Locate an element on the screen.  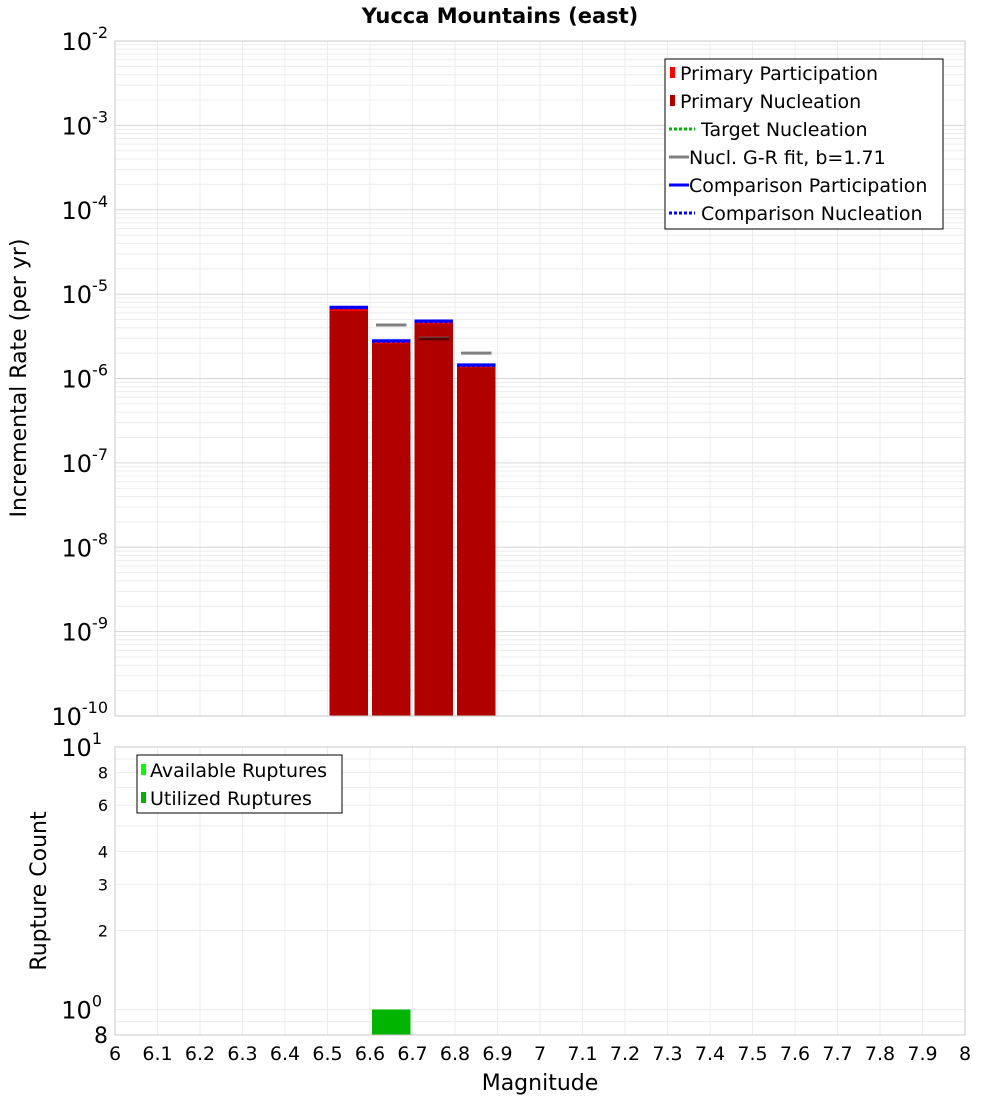
rupture-count-legend: Available Ruptures Utilized Ruptures is located at coordinates (239, 784).